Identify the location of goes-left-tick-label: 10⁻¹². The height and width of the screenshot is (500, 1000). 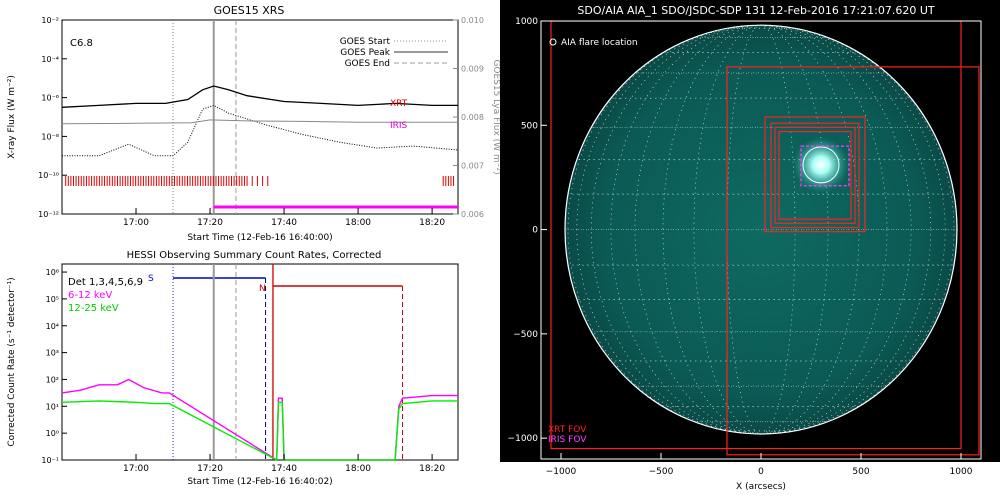
(48, 214).